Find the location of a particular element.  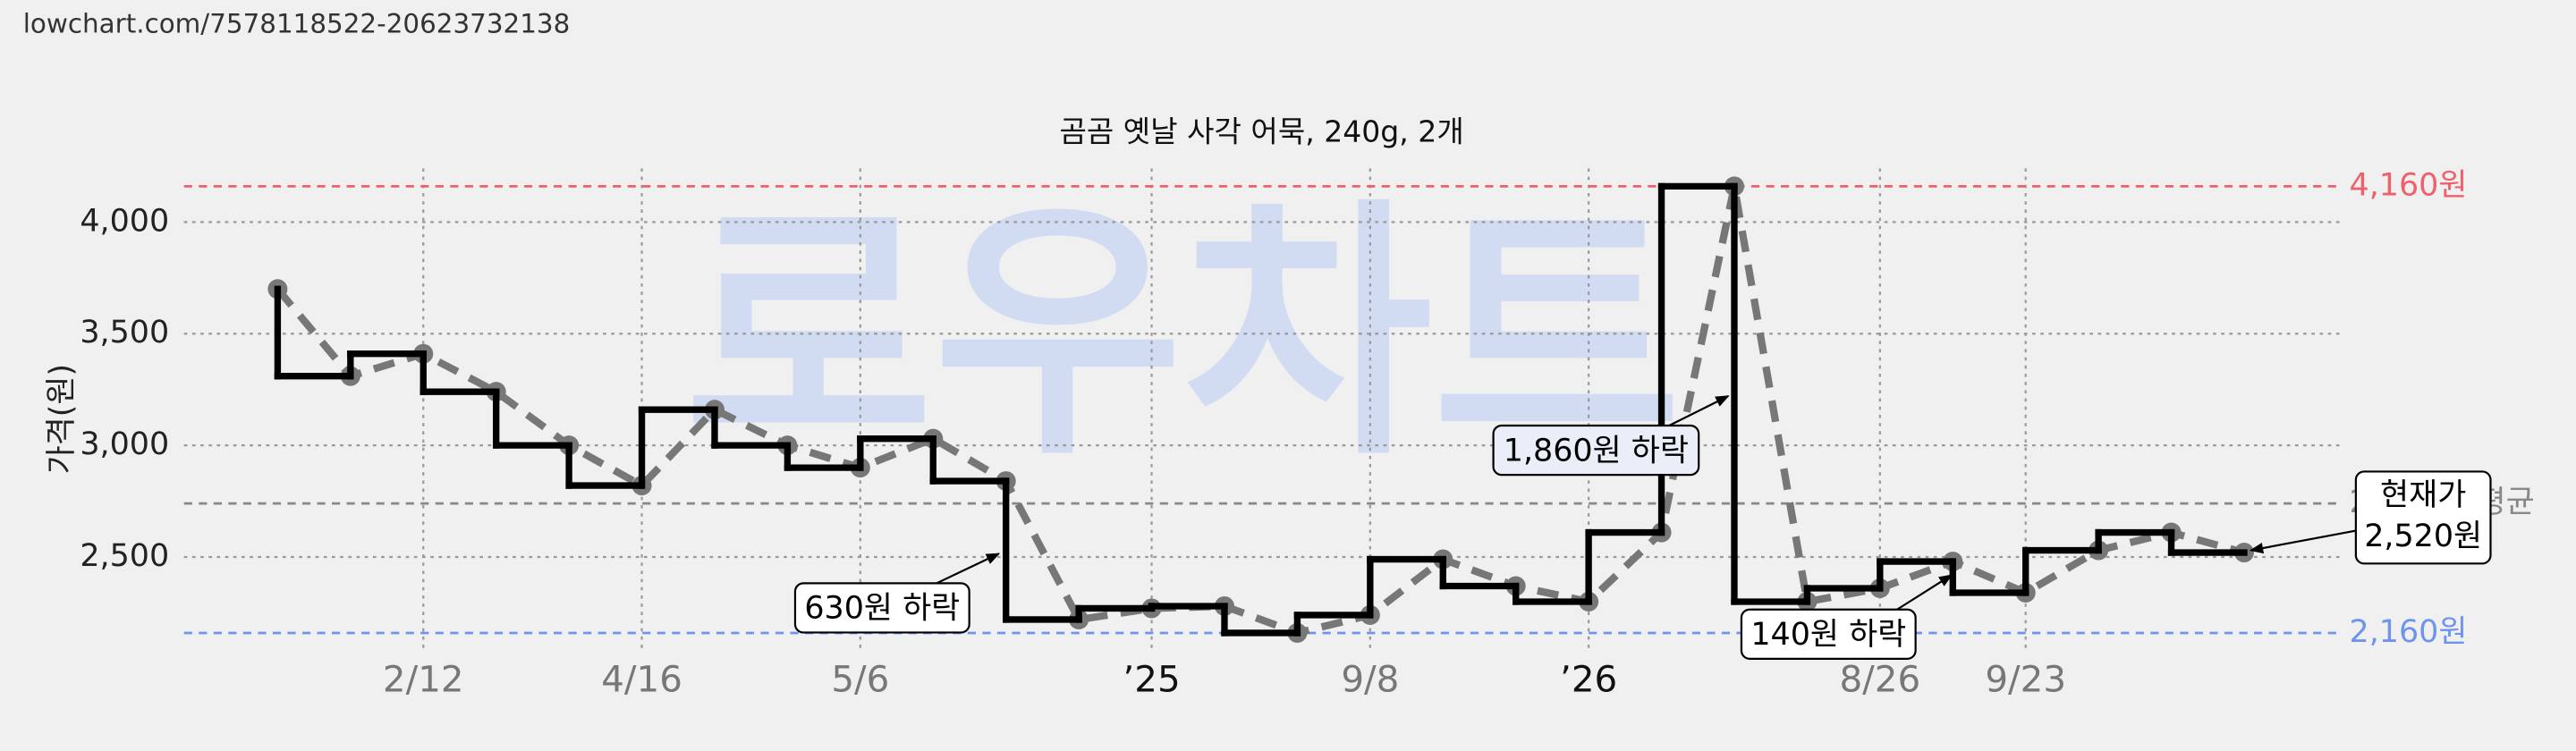

current-price-text: 현재가 is located at coordinates (2423, 495).